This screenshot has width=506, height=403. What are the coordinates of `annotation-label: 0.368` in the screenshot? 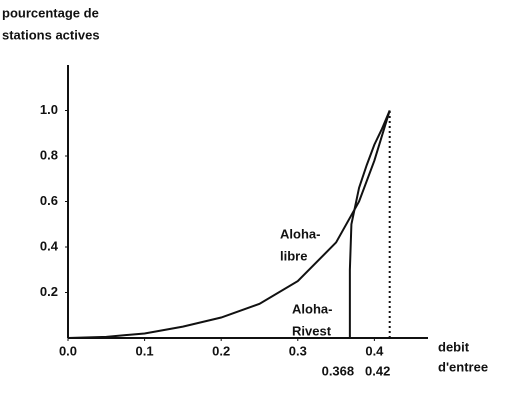 It's located at (338, 370).